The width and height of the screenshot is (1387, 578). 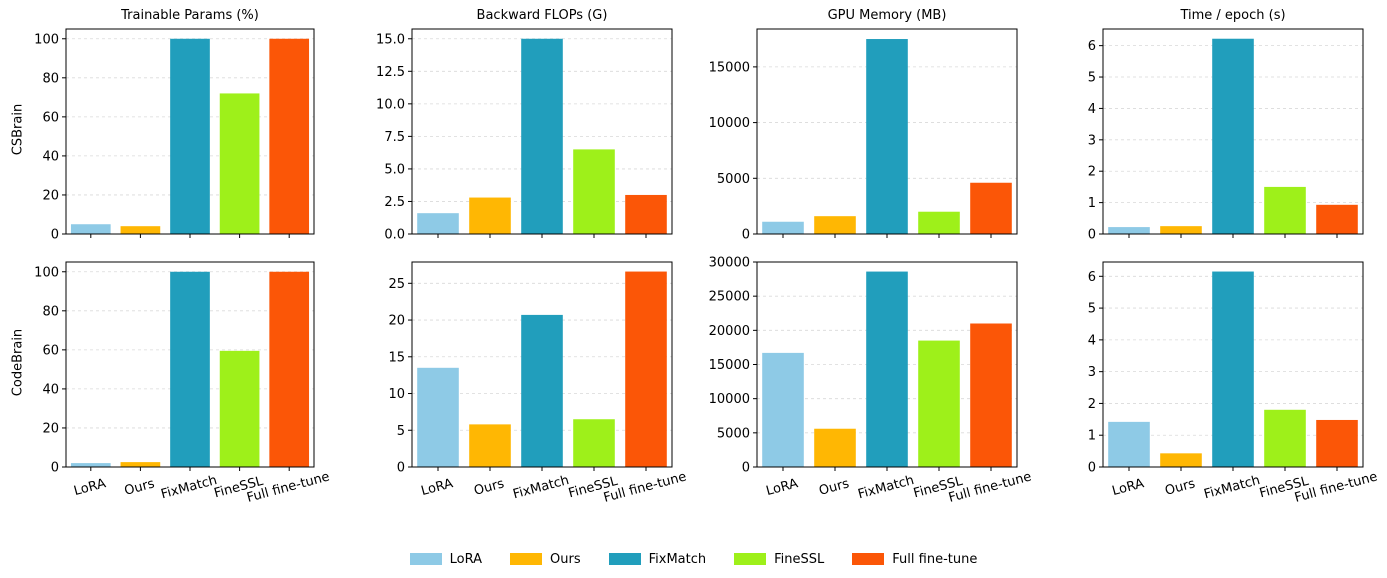 I want to click on panel-codebrain-trainable-params-bar-lora, so click(x=90, y=465).